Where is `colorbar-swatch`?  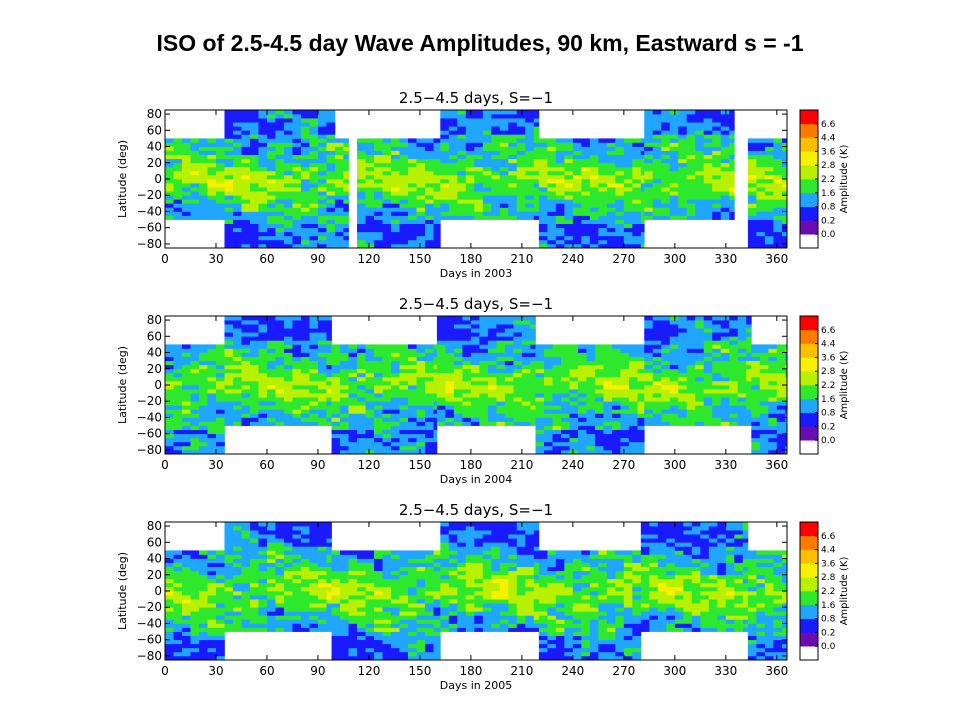
colorbar-swatch is located at coordinates (809, 364).